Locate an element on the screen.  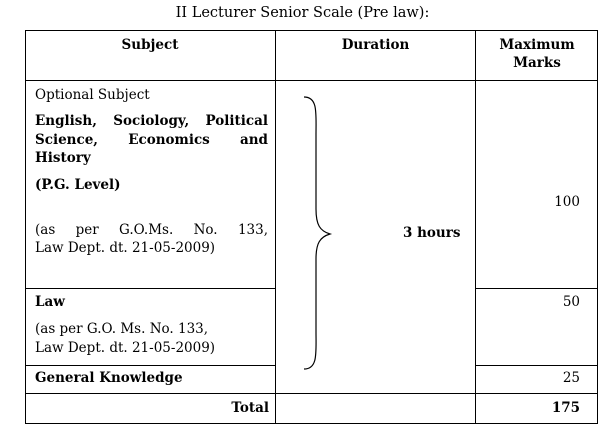
gk-marks: 25 is located at coordinates (571, 378).